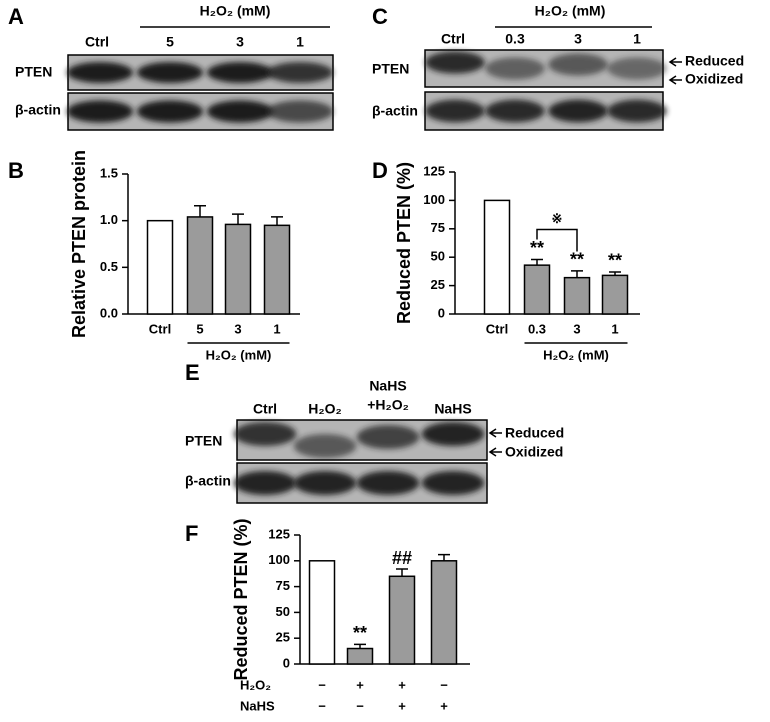 The height and width of the screenshot is (722, 770). I want to click on y-tick-label: 0.0, so click(109, 312).